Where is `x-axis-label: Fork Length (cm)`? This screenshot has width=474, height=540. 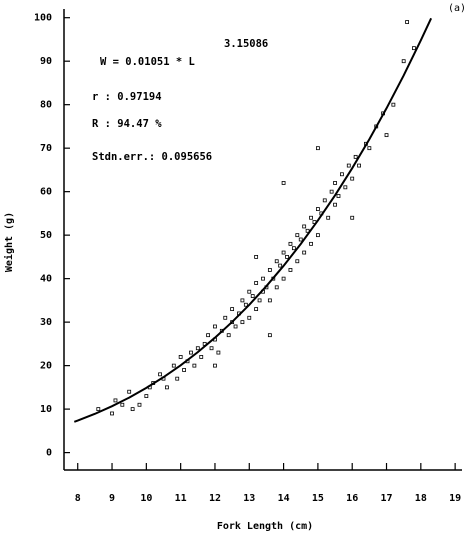 x-axis-label: Fork Length (cm) is located at coordinates (265, 526).